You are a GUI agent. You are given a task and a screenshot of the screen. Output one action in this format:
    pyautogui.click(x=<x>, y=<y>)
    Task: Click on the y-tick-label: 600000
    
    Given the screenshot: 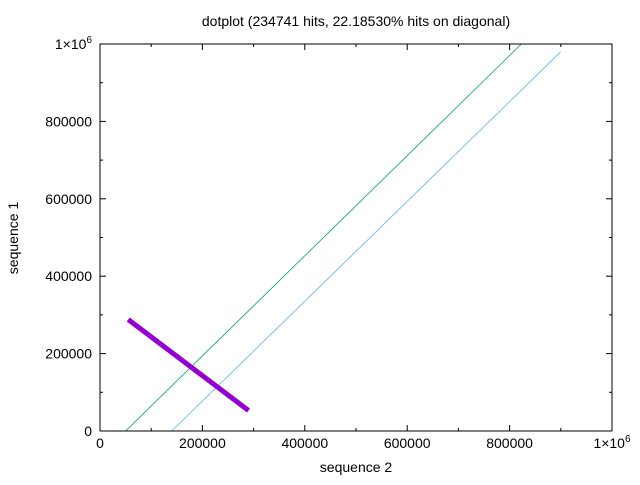 What is the action you would take?
    pyautogui.click(x=68, y=199)
    